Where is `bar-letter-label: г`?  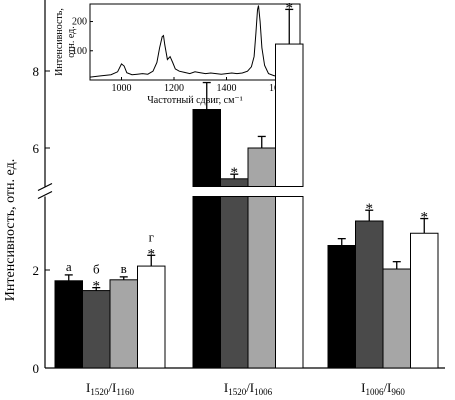
bar-letter-label: г is located at coordinates (151, 236).